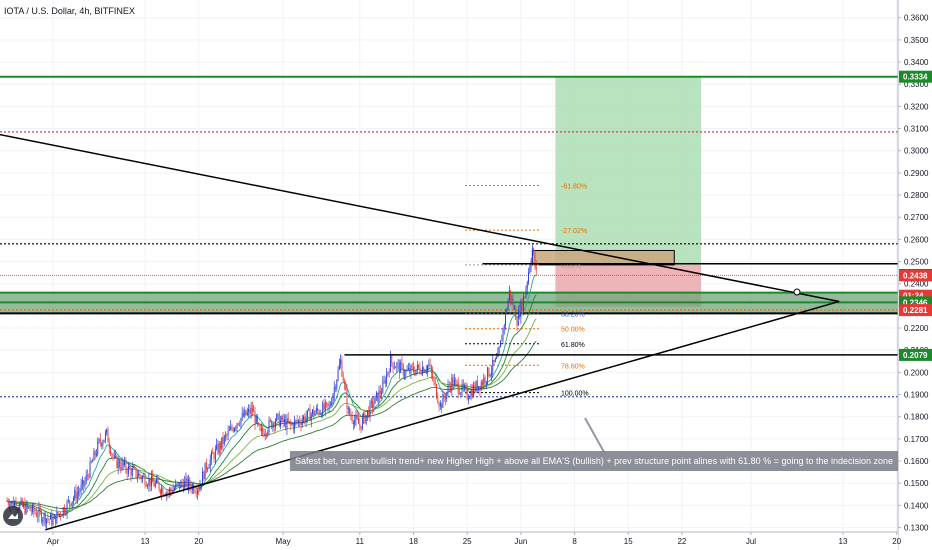 The height and width of the screenshot is (550, 932). What do you see at coordinates (520, 541) in the screenshot?
I see `time-tick-label: Jun` at bounding box center [520, 541].